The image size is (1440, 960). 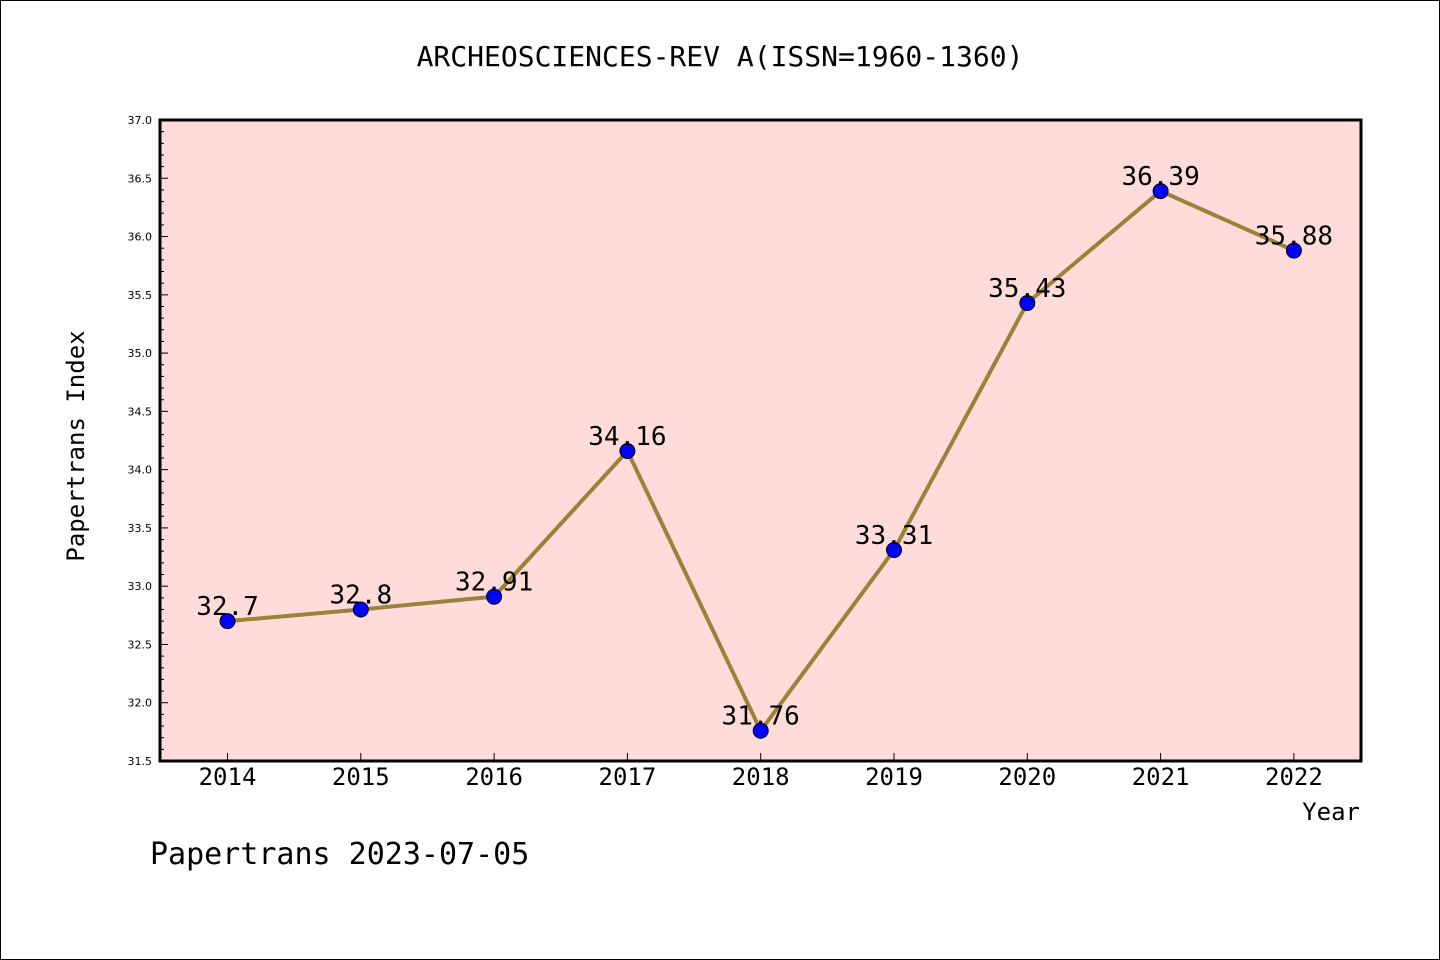 I want to click on y-axis-label: Papertrans Index, so click(x=76, y=445).